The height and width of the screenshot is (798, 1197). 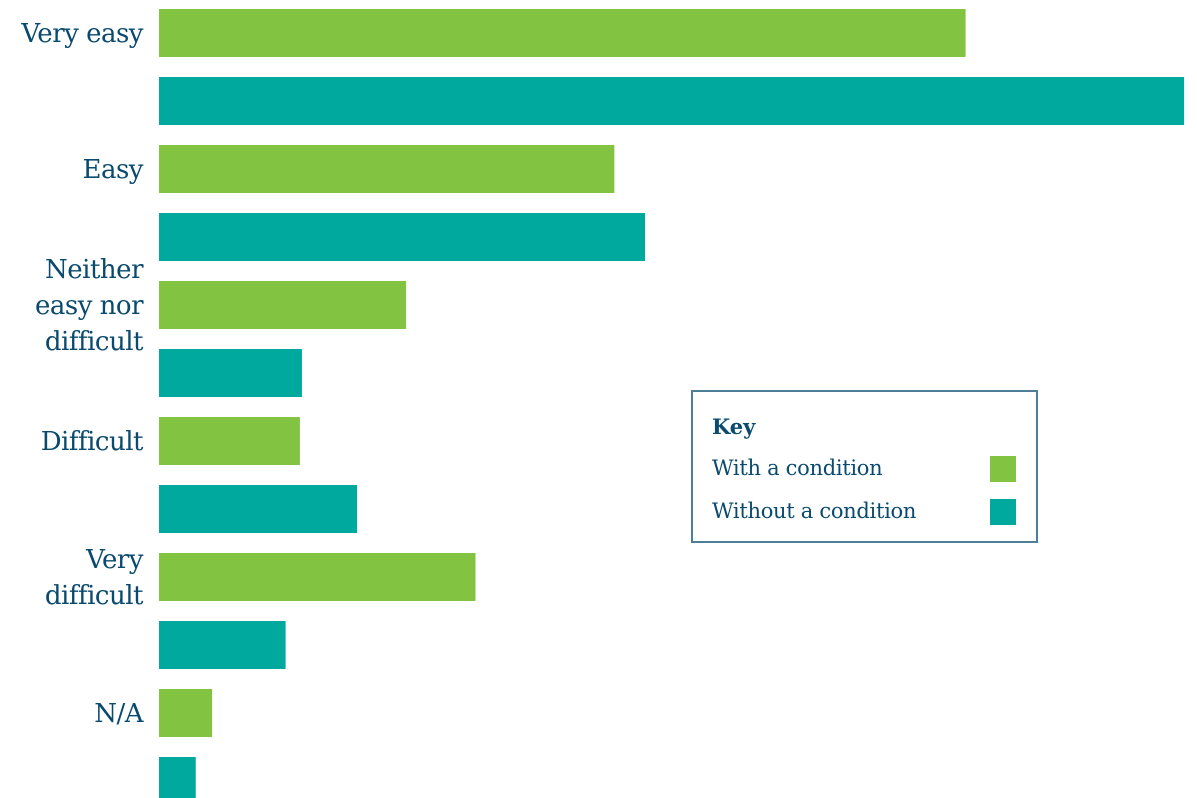 I want to click on category-label-easy: Easy, so click(x=112, y=170).